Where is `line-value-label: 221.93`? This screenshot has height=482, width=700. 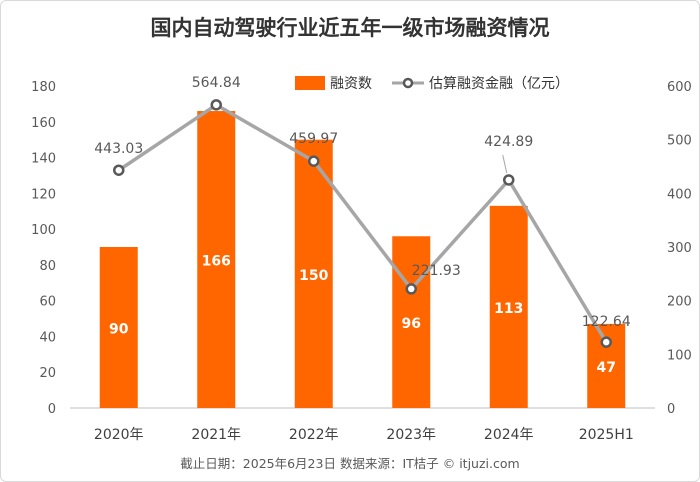 line-value-label: 221.93 is located at coordinates (436, 271).